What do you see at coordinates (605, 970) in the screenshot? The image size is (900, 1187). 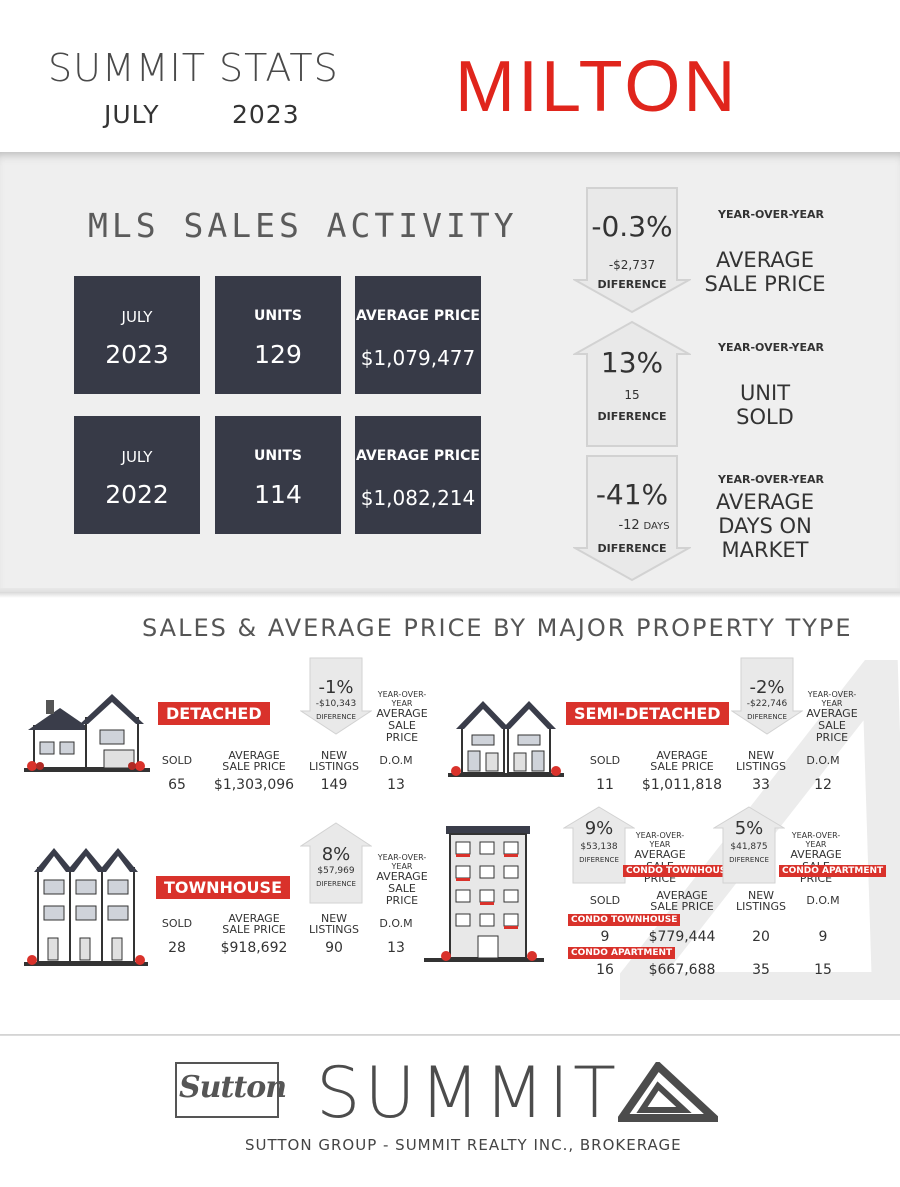 I see `condo-apt-sold: 16` at bounding box center [605, 970].